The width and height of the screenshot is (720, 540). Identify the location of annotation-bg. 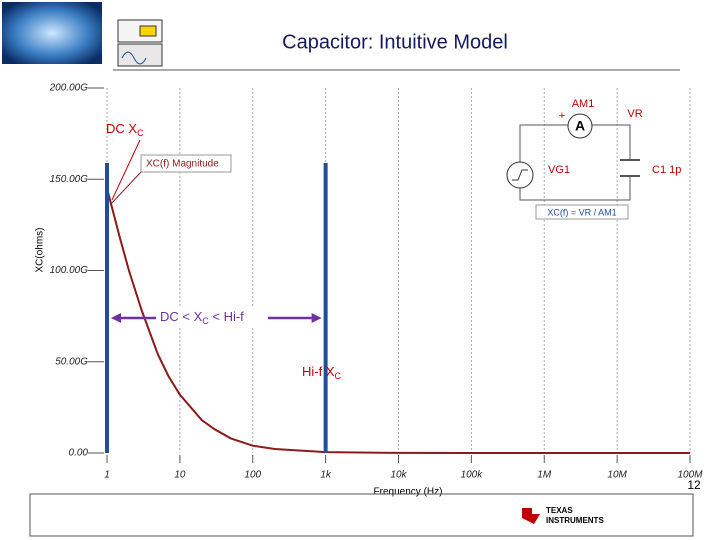
(212, 318).